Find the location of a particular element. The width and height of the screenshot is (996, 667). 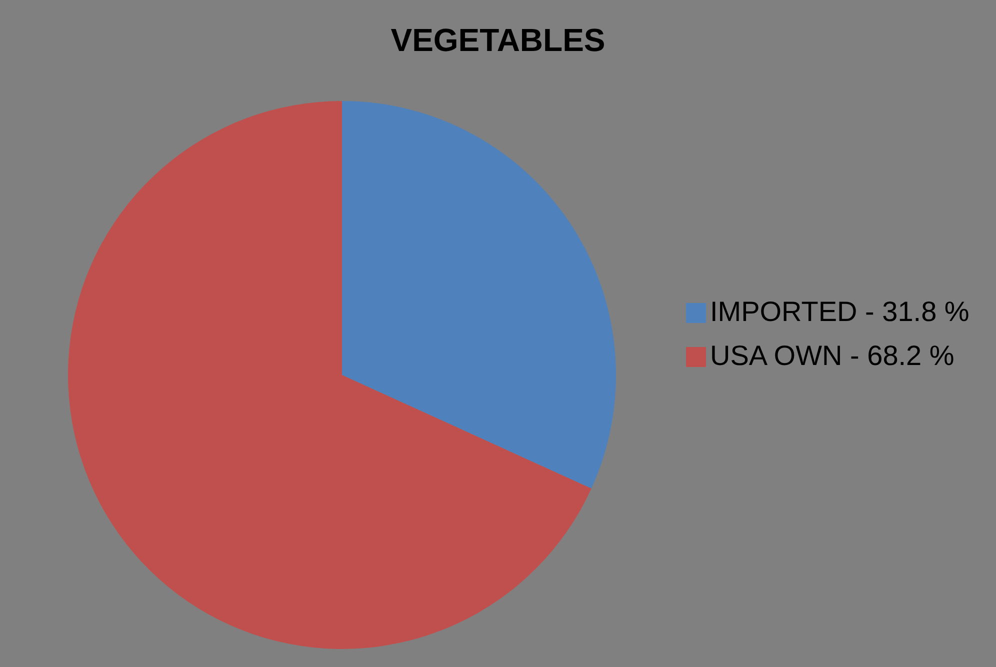

chart-title: VEGETABLES is located at coordinates (498, 40).